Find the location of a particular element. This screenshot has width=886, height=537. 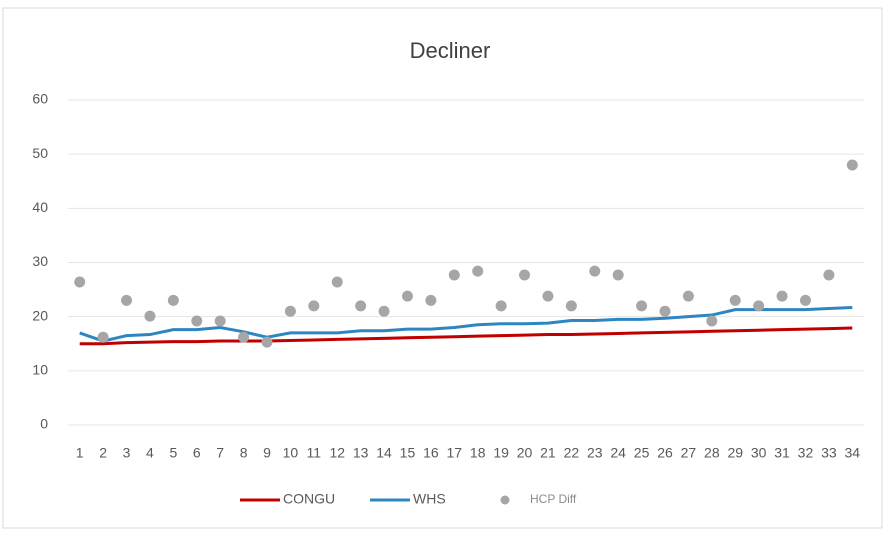

legend-label: HCP Diff is located at coordinates (553, 499).